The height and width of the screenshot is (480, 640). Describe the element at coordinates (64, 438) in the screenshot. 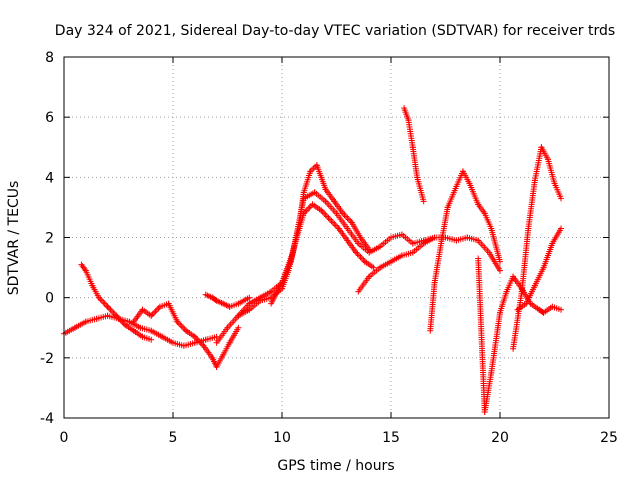

I see `x-tick-label: 0` at that location.